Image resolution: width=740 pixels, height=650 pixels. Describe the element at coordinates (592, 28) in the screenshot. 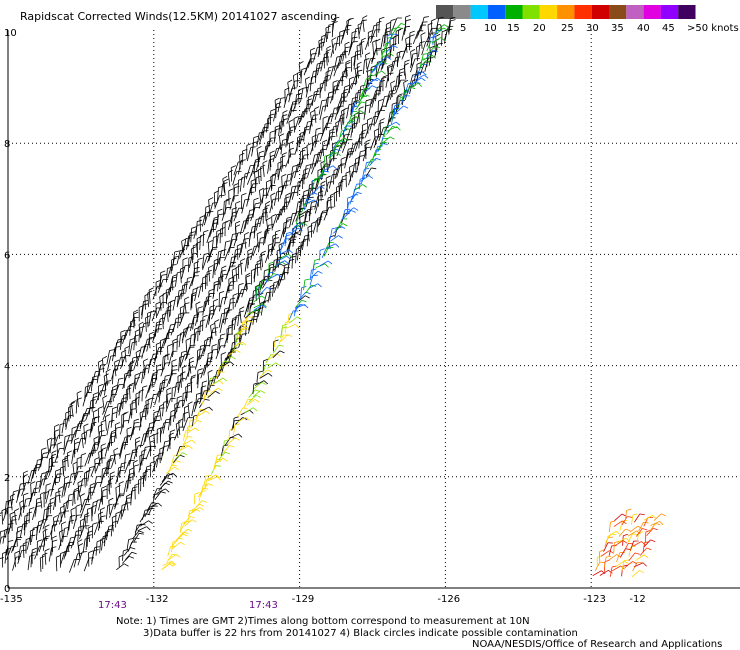

I see `legend-label: 30` at that location.